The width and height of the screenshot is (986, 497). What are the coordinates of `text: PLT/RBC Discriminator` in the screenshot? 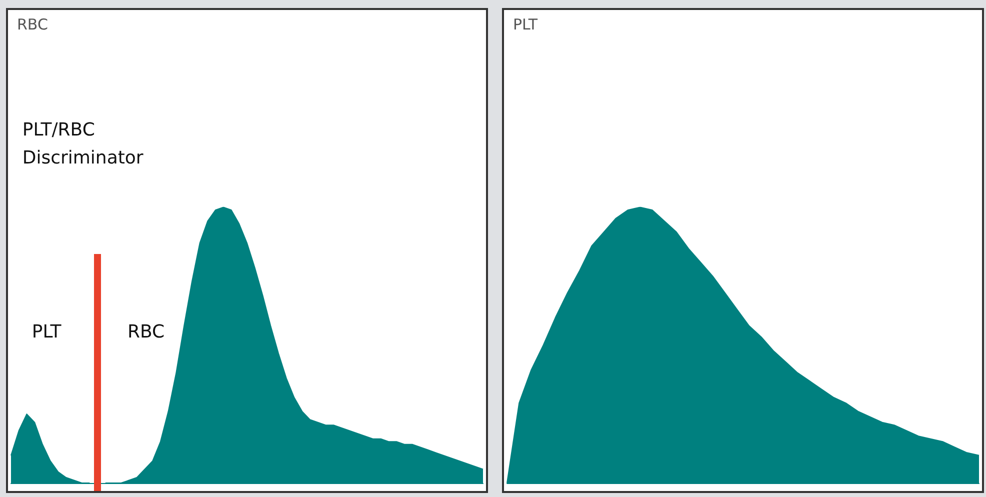 It's located at (83, 143).